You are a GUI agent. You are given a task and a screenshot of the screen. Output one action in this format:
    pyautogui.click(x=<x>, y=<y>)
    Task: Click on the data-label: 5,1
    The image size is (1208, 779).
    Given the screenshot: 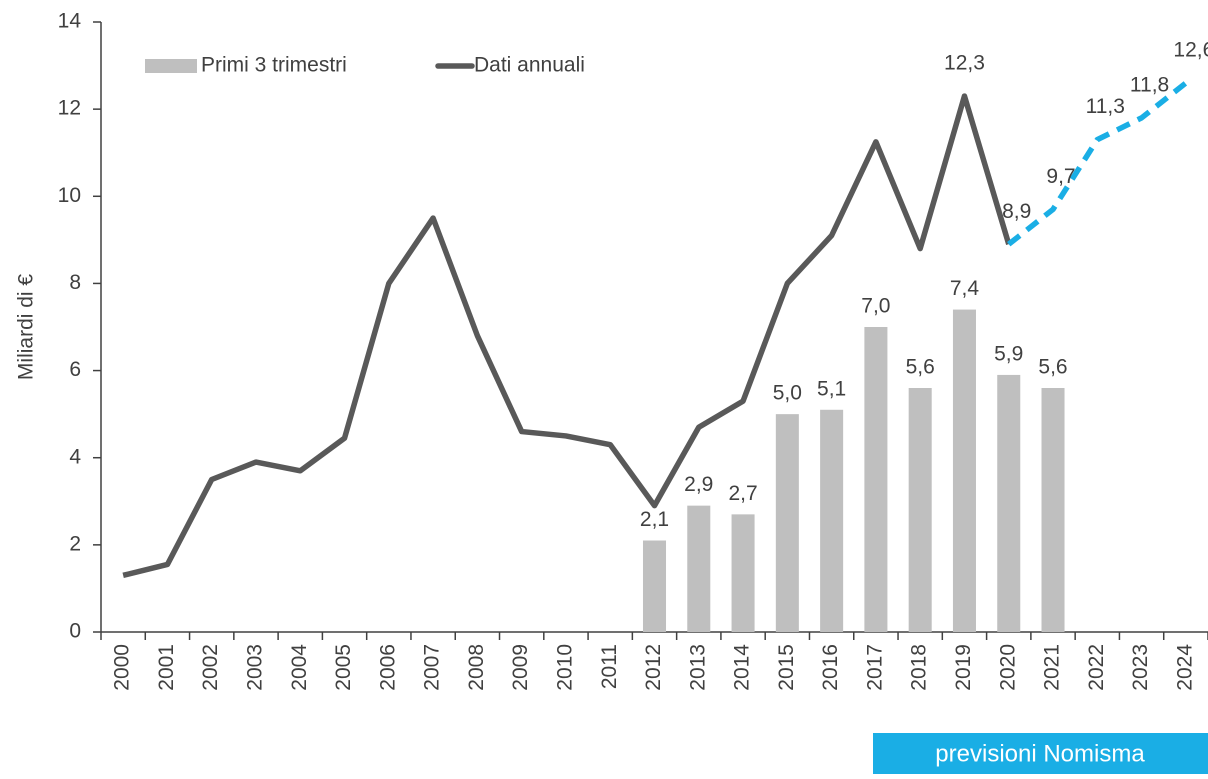 What is the action you would take?
    pyautogui.click(x=831, y=388)
    